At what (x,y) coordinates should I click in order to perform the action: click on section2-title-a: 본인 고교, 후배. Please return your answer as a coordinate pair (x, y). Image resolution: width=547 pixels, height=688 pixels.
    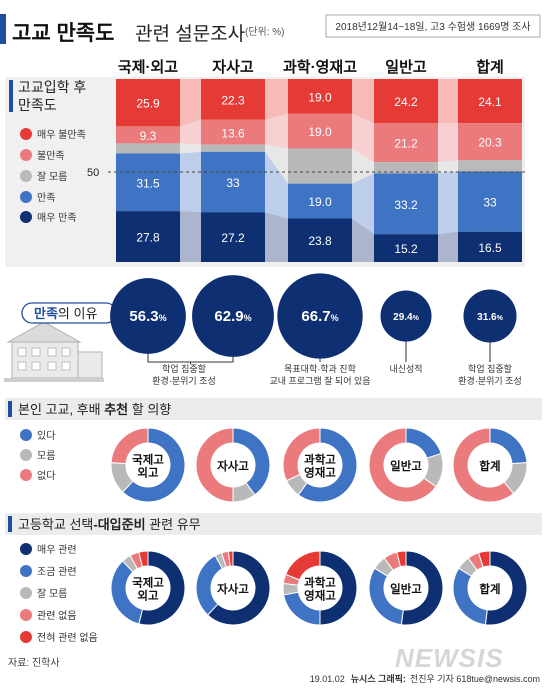
    Looking at the image, I should click on (61, 409).